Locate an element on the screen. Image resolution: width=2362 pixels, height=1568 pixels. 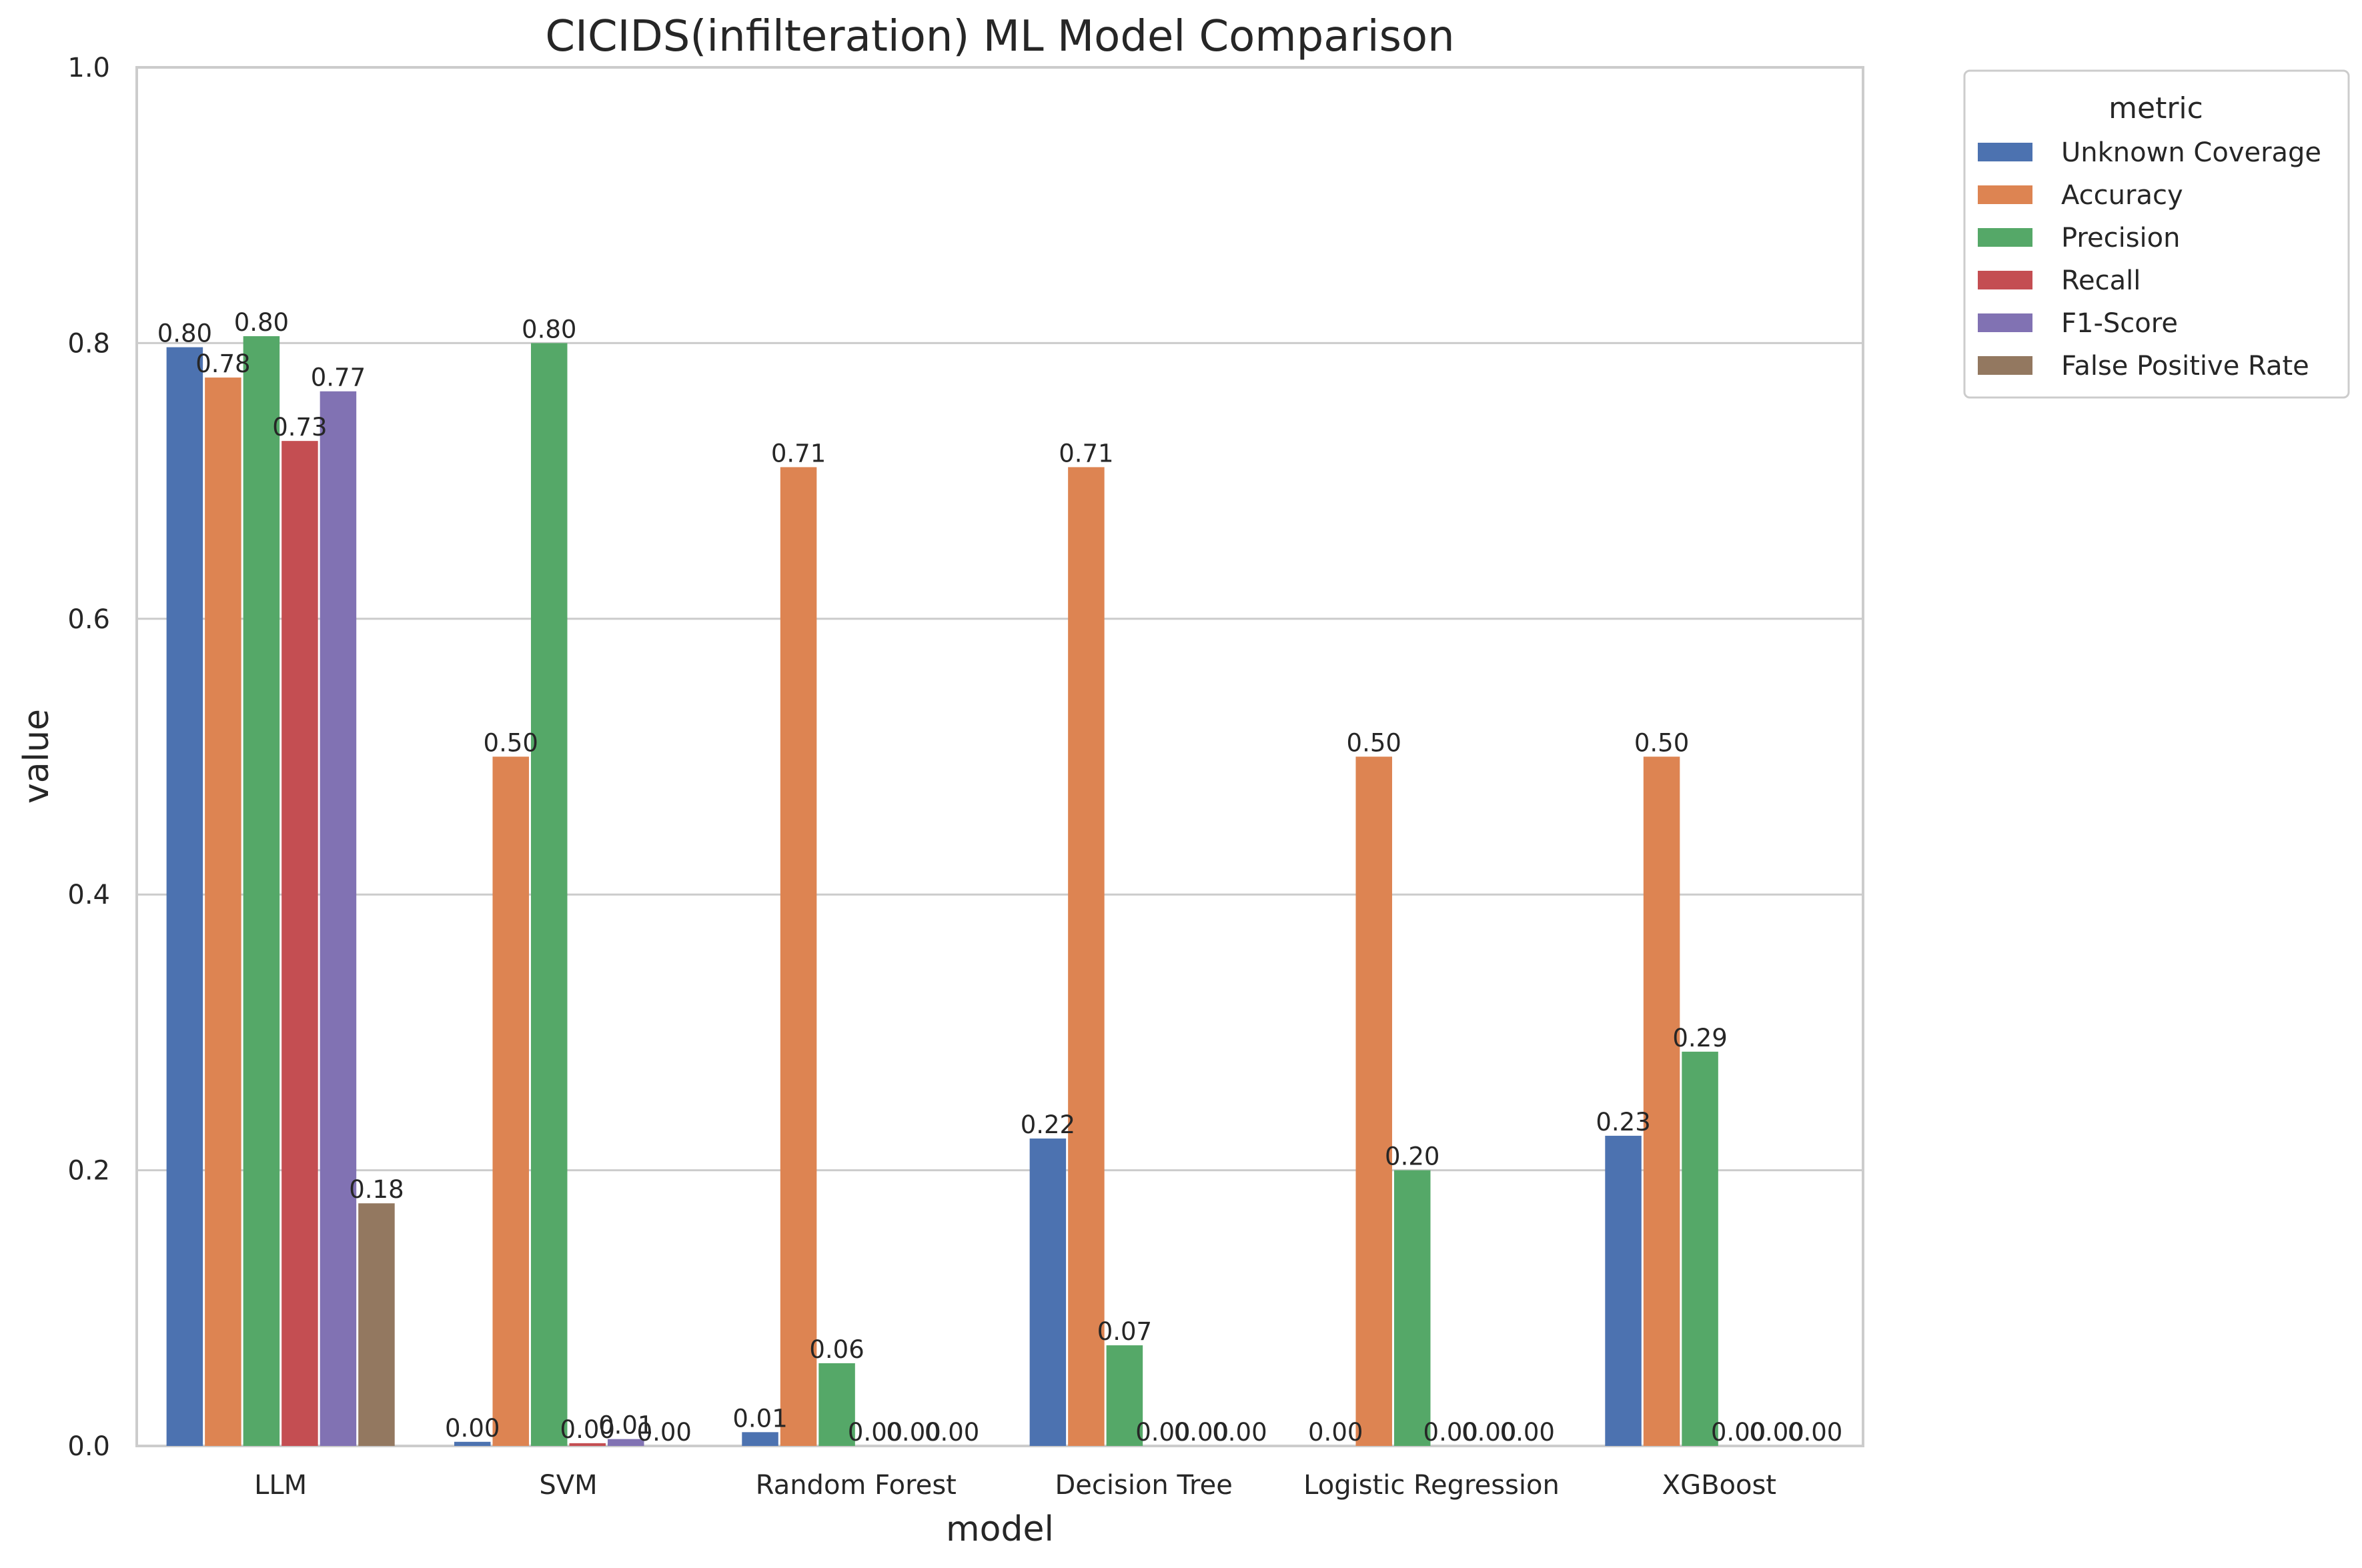
bar-value-label: 0.23 is located at coordinates (1623, 1122).